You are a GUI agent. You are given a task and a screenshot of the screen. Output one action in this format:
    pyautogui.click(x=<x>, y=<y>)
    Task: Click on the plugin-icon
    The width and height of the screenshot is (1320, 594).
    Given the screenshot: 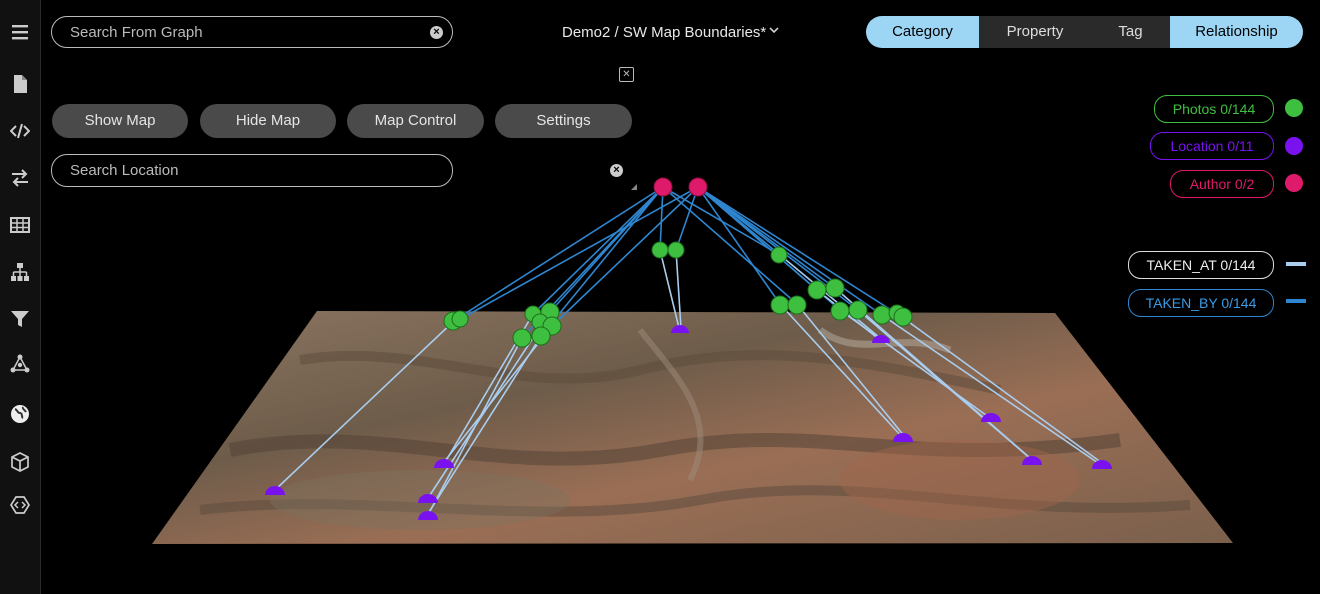 What is the action you would take?
    pyautogui.click(x=20, y=505)
    